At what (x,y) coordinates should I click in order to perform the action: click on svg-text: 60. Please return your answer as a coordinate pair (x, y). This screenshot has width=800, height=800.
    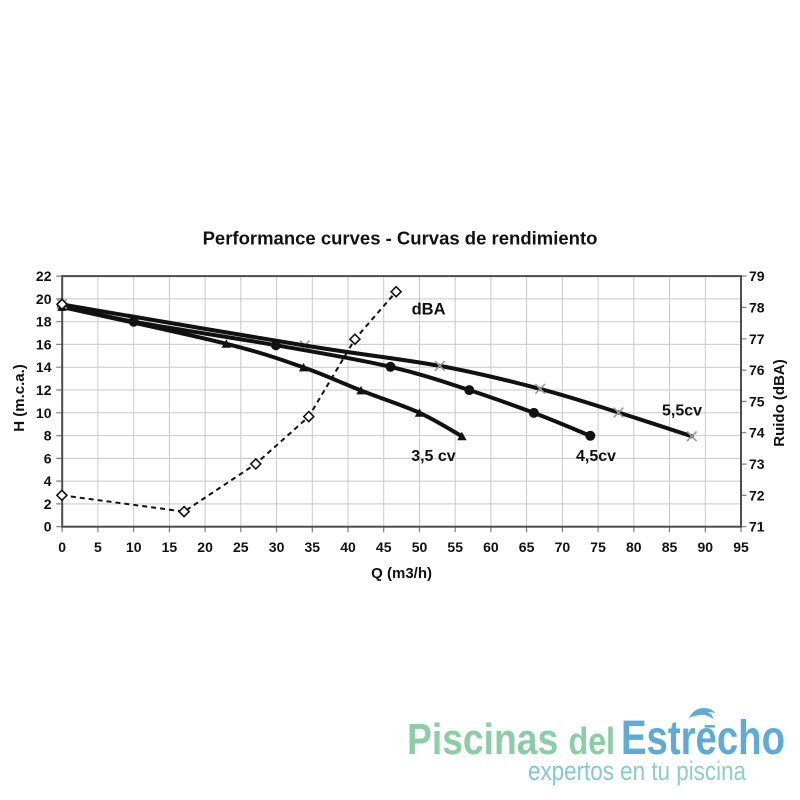
    Looking at the image, I should click on (491, 547).